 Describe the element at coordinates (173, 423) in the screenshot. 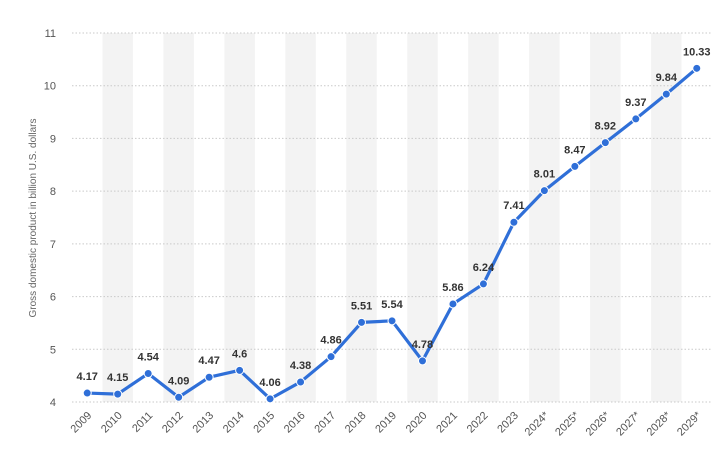

I see `x-tick-label: 2012` at that location.